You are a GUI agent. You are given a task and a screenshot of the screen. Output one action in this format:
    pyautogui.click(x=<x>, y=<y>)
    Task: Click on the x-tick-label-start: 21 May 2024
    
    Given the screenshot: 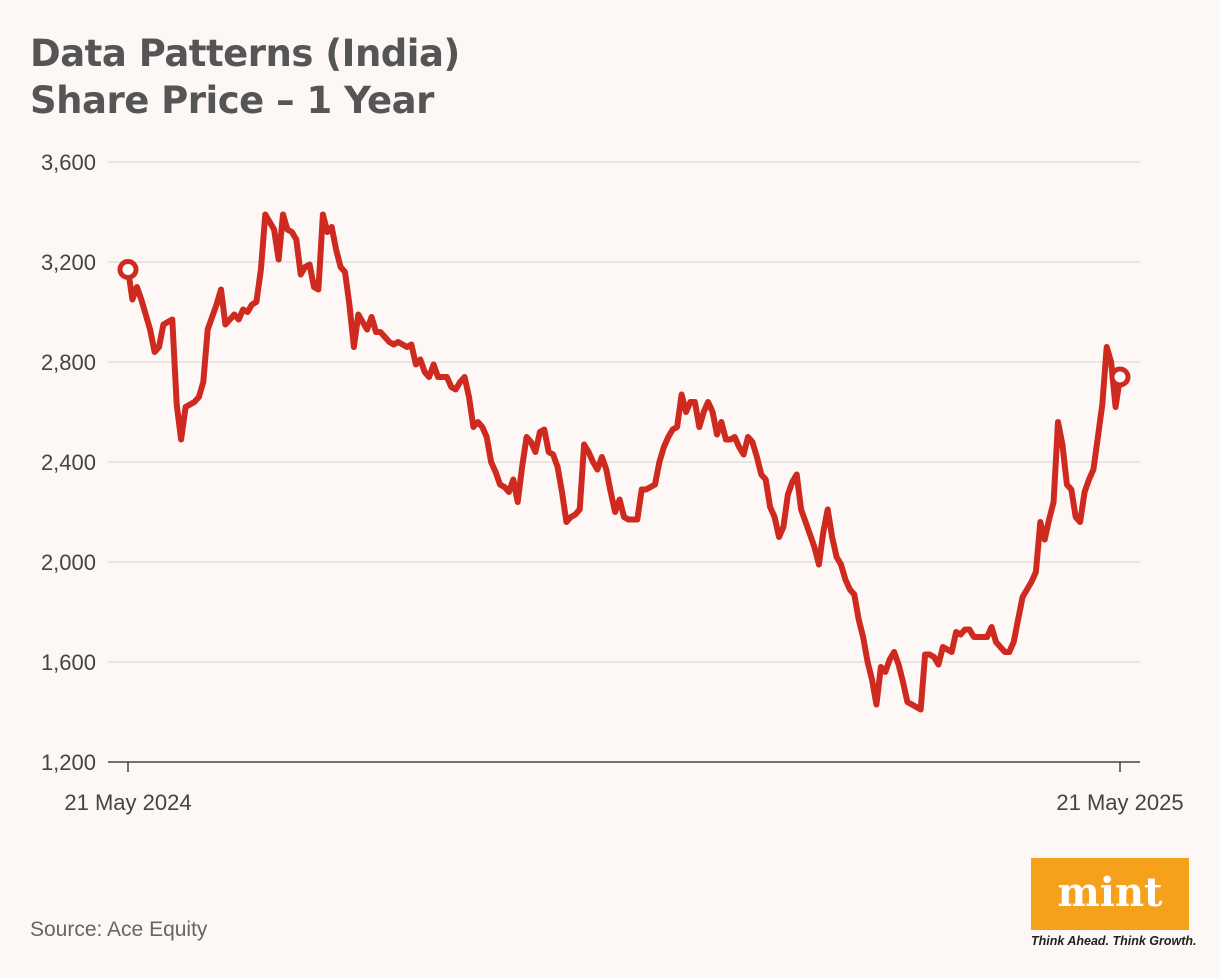 What is the action you would take?
    pyautogui.click(x=127, y=802)
    